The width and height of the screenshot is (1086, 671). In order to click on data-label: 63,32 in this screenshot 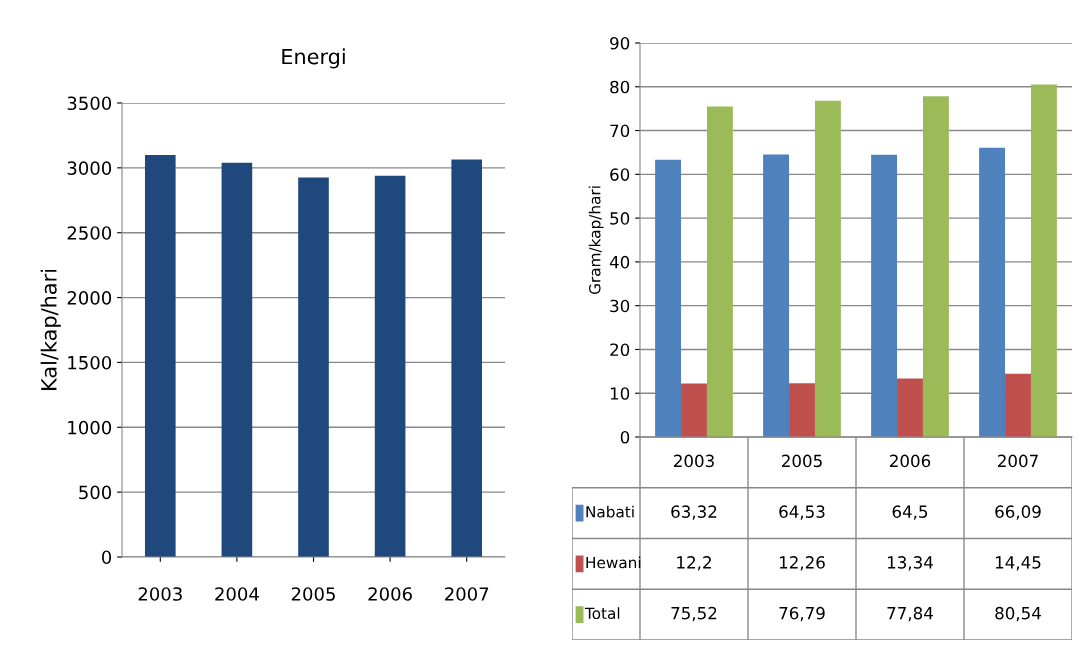, I will do `click(694, 512)`.